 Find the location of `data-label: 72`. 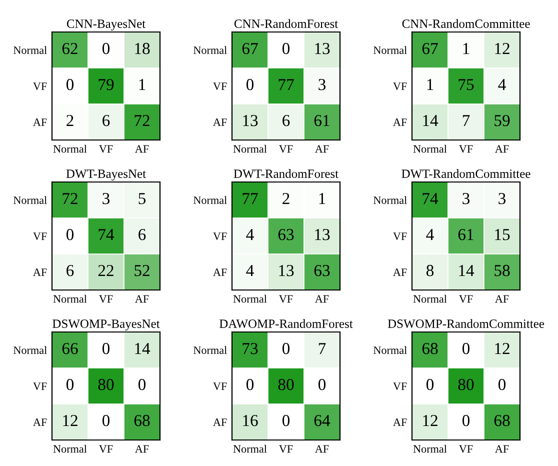

data-label: 72 is located at coordinates (142, 120).